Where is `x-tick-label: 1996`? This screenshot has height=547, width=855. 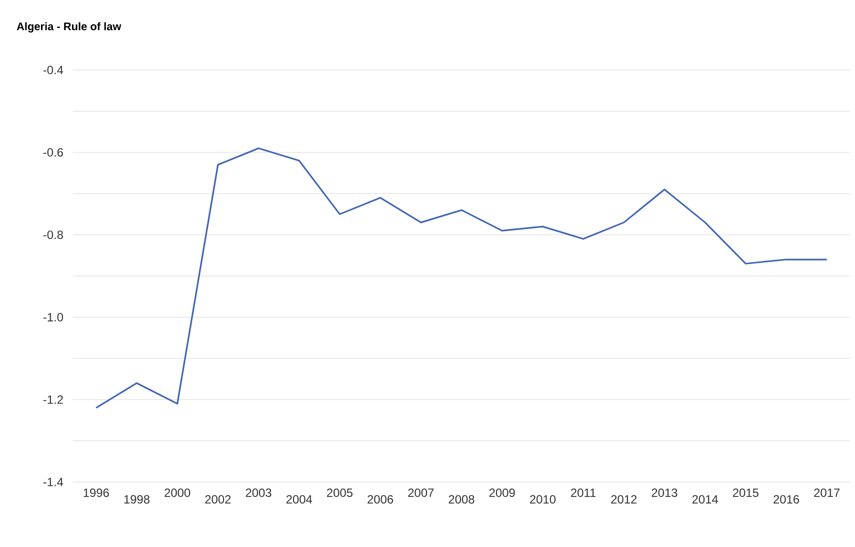
x-tick-label: 1996 is located at coordinates (96, 492).